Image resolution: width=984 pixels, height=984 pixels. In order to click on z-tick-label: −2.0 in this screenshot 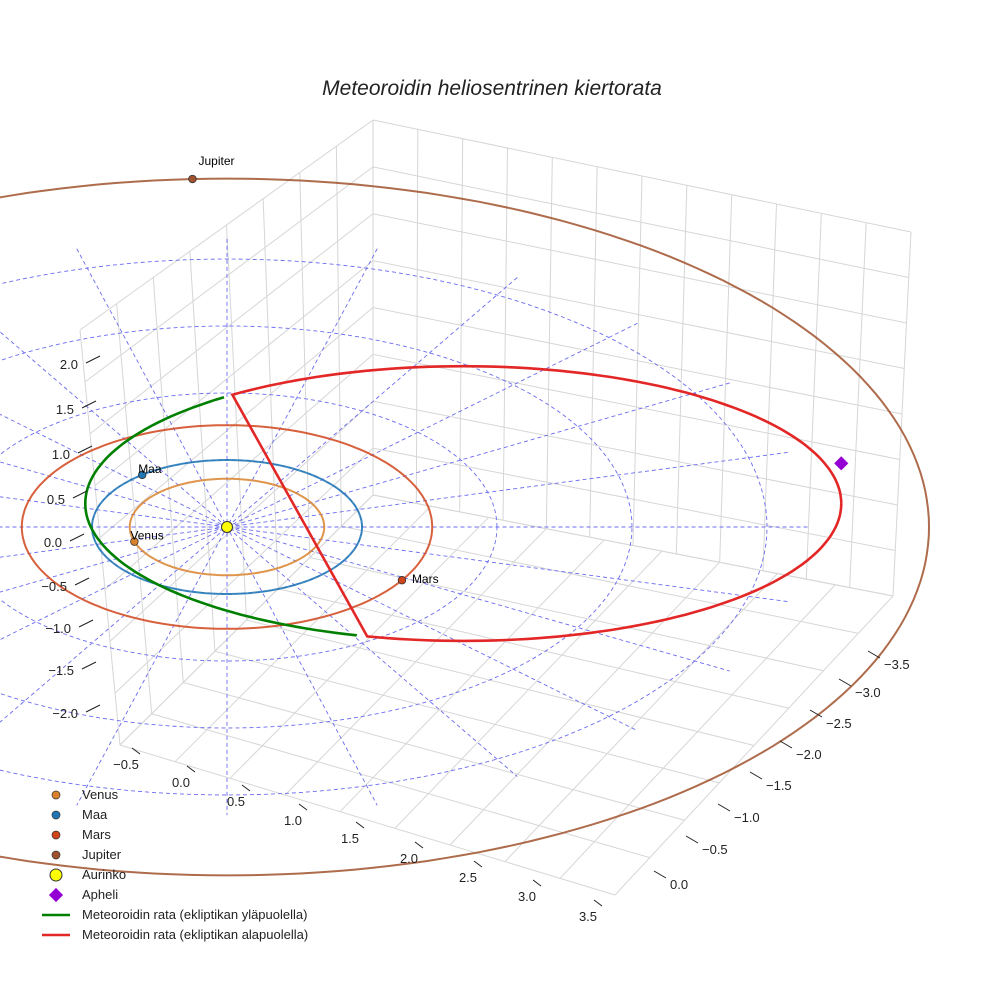, I will do `click(65, 713)`.